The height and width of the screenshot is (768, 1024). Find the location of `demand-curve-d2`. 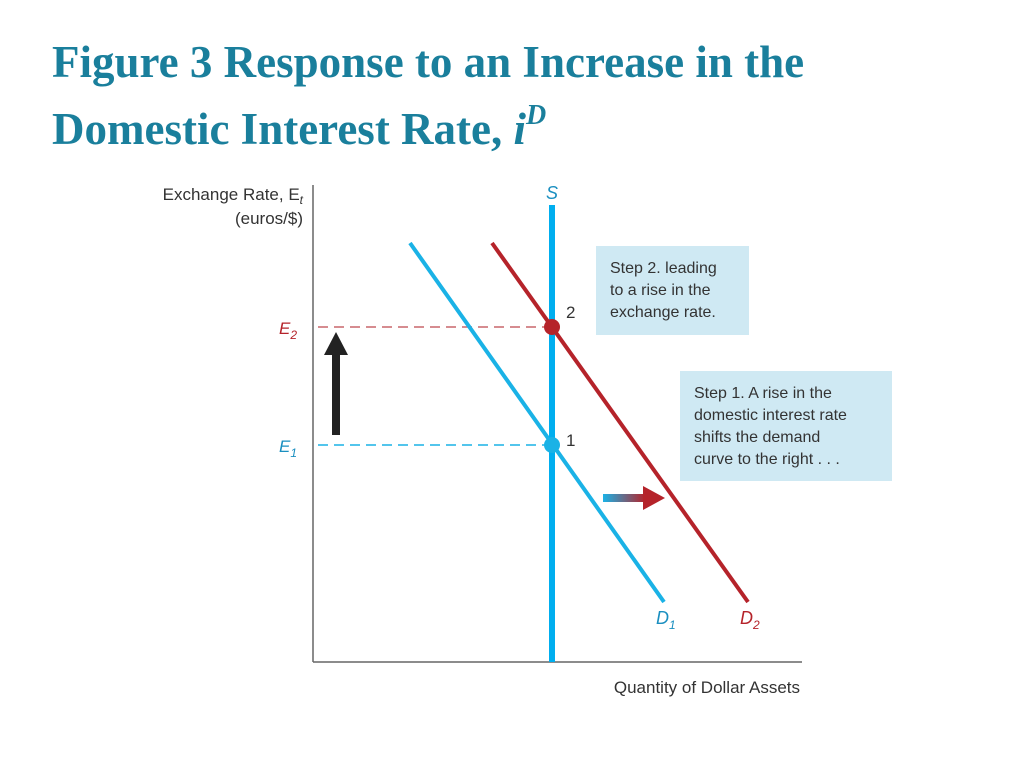

demand-curve-d2 is located at coordinates (620, 422).